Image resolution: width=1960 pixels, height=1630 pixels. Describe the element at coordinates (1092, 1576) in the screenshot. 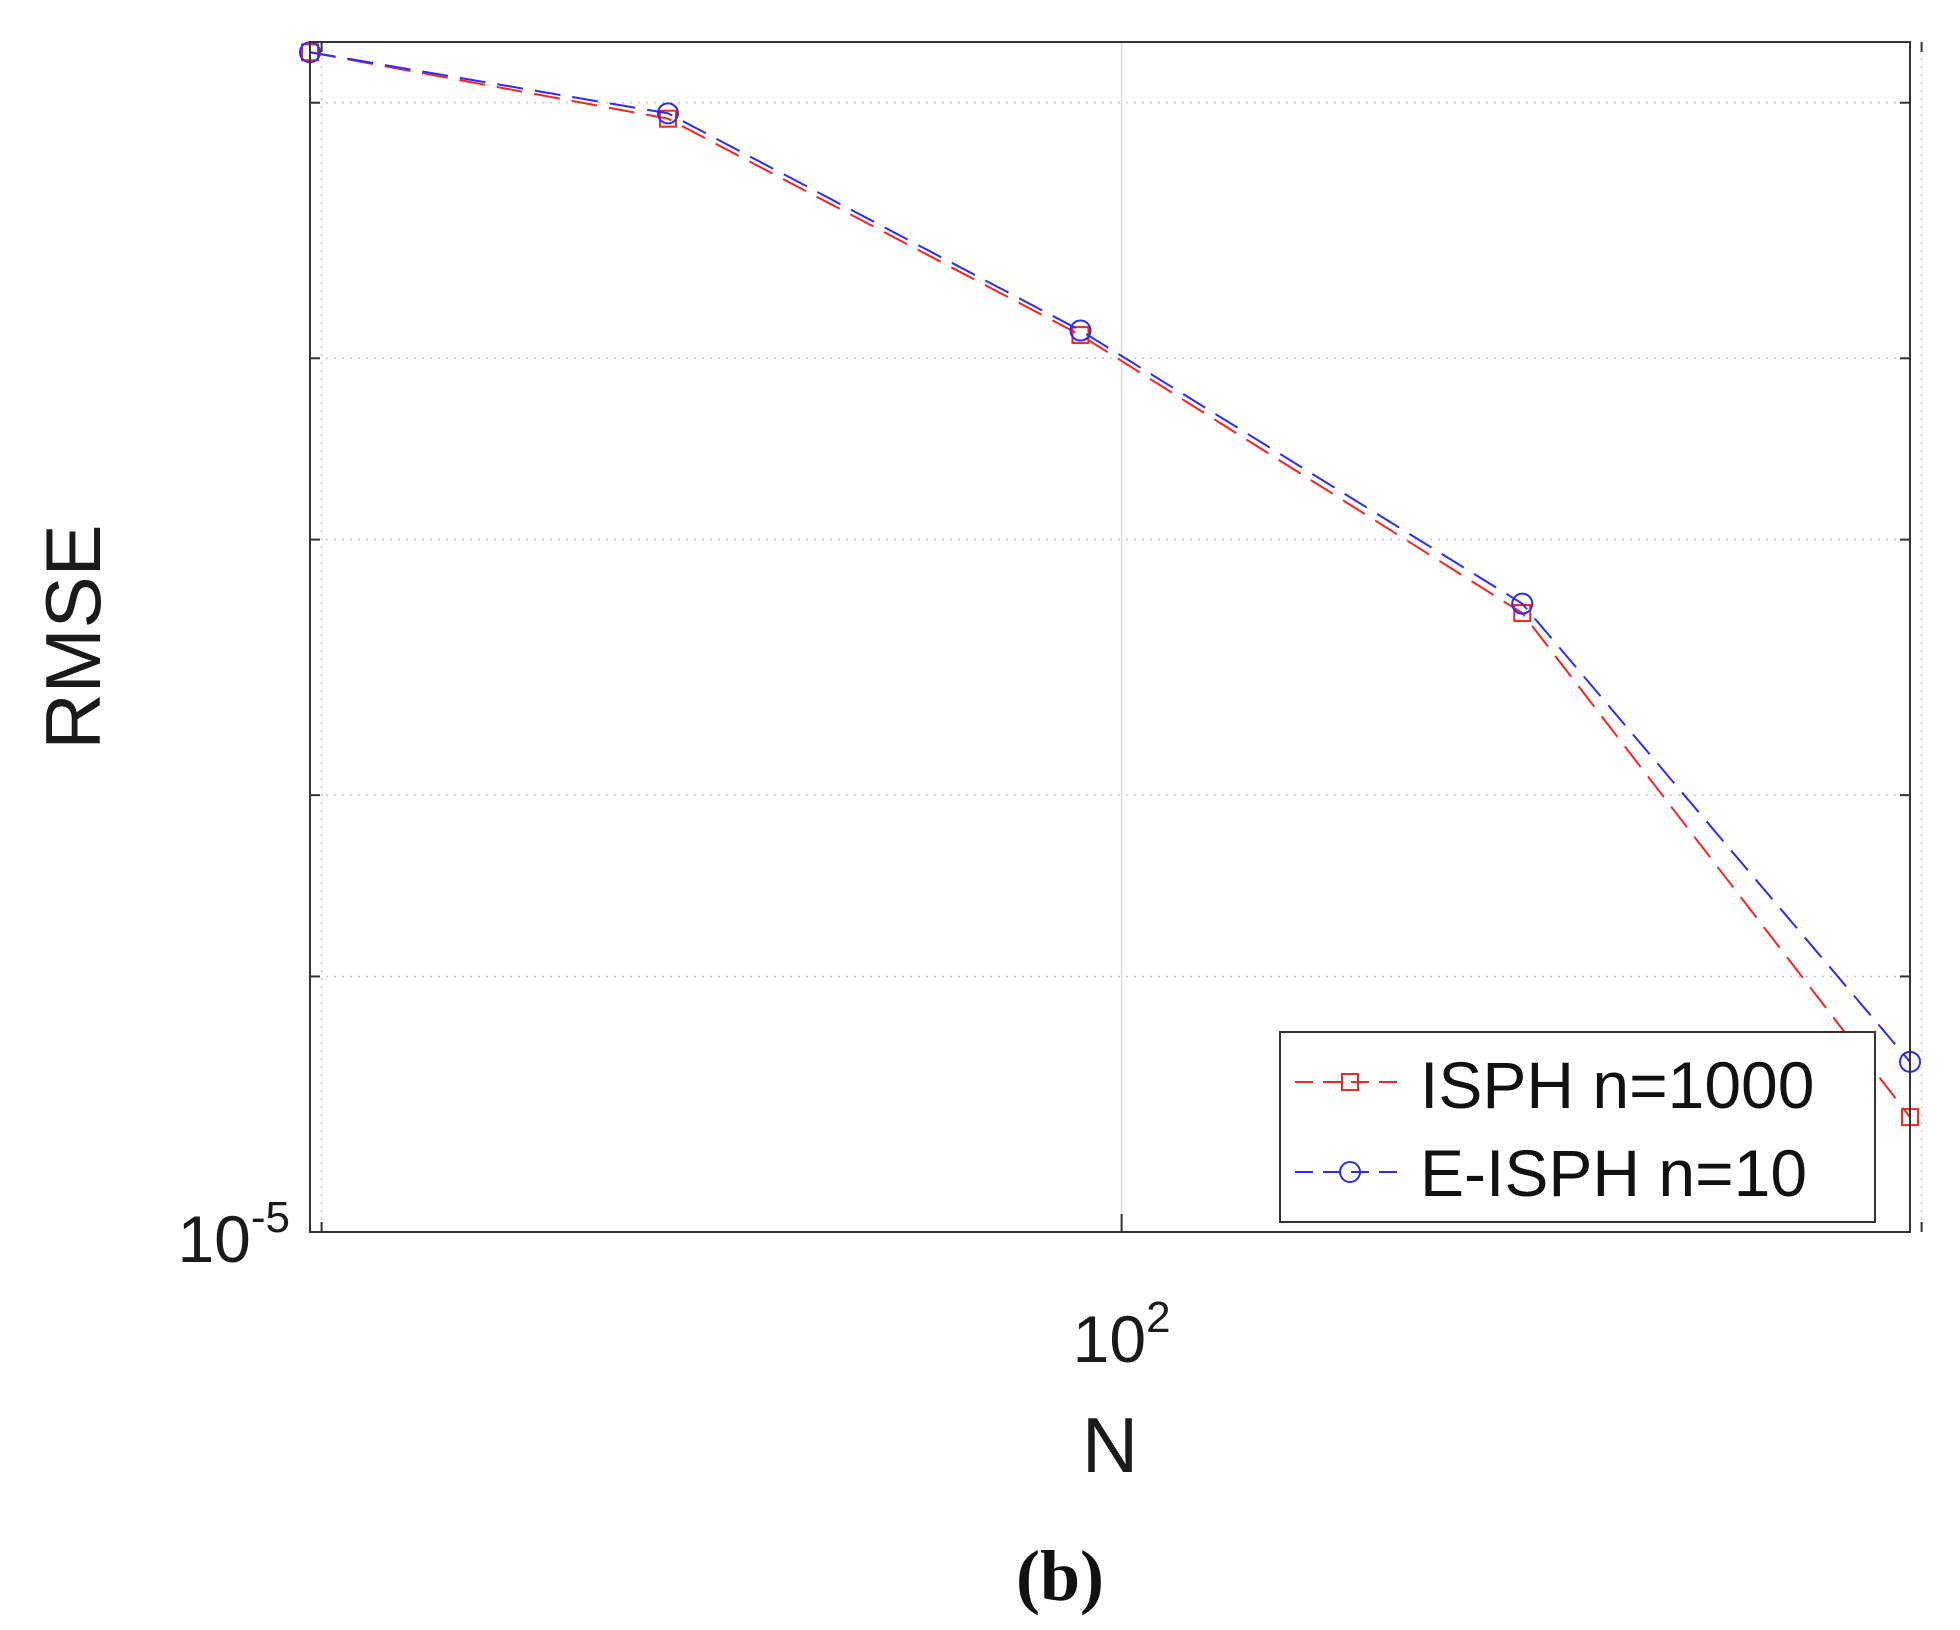

I see `caption-close-paren: )` at that location.